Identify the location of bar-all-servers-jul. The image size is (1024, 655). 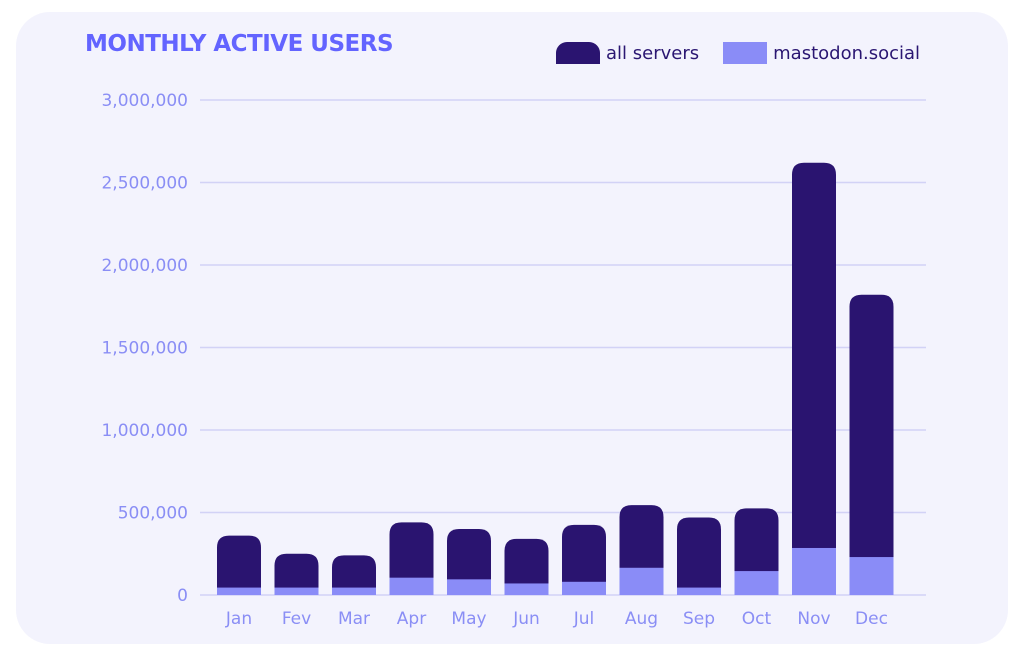
(584, 559).